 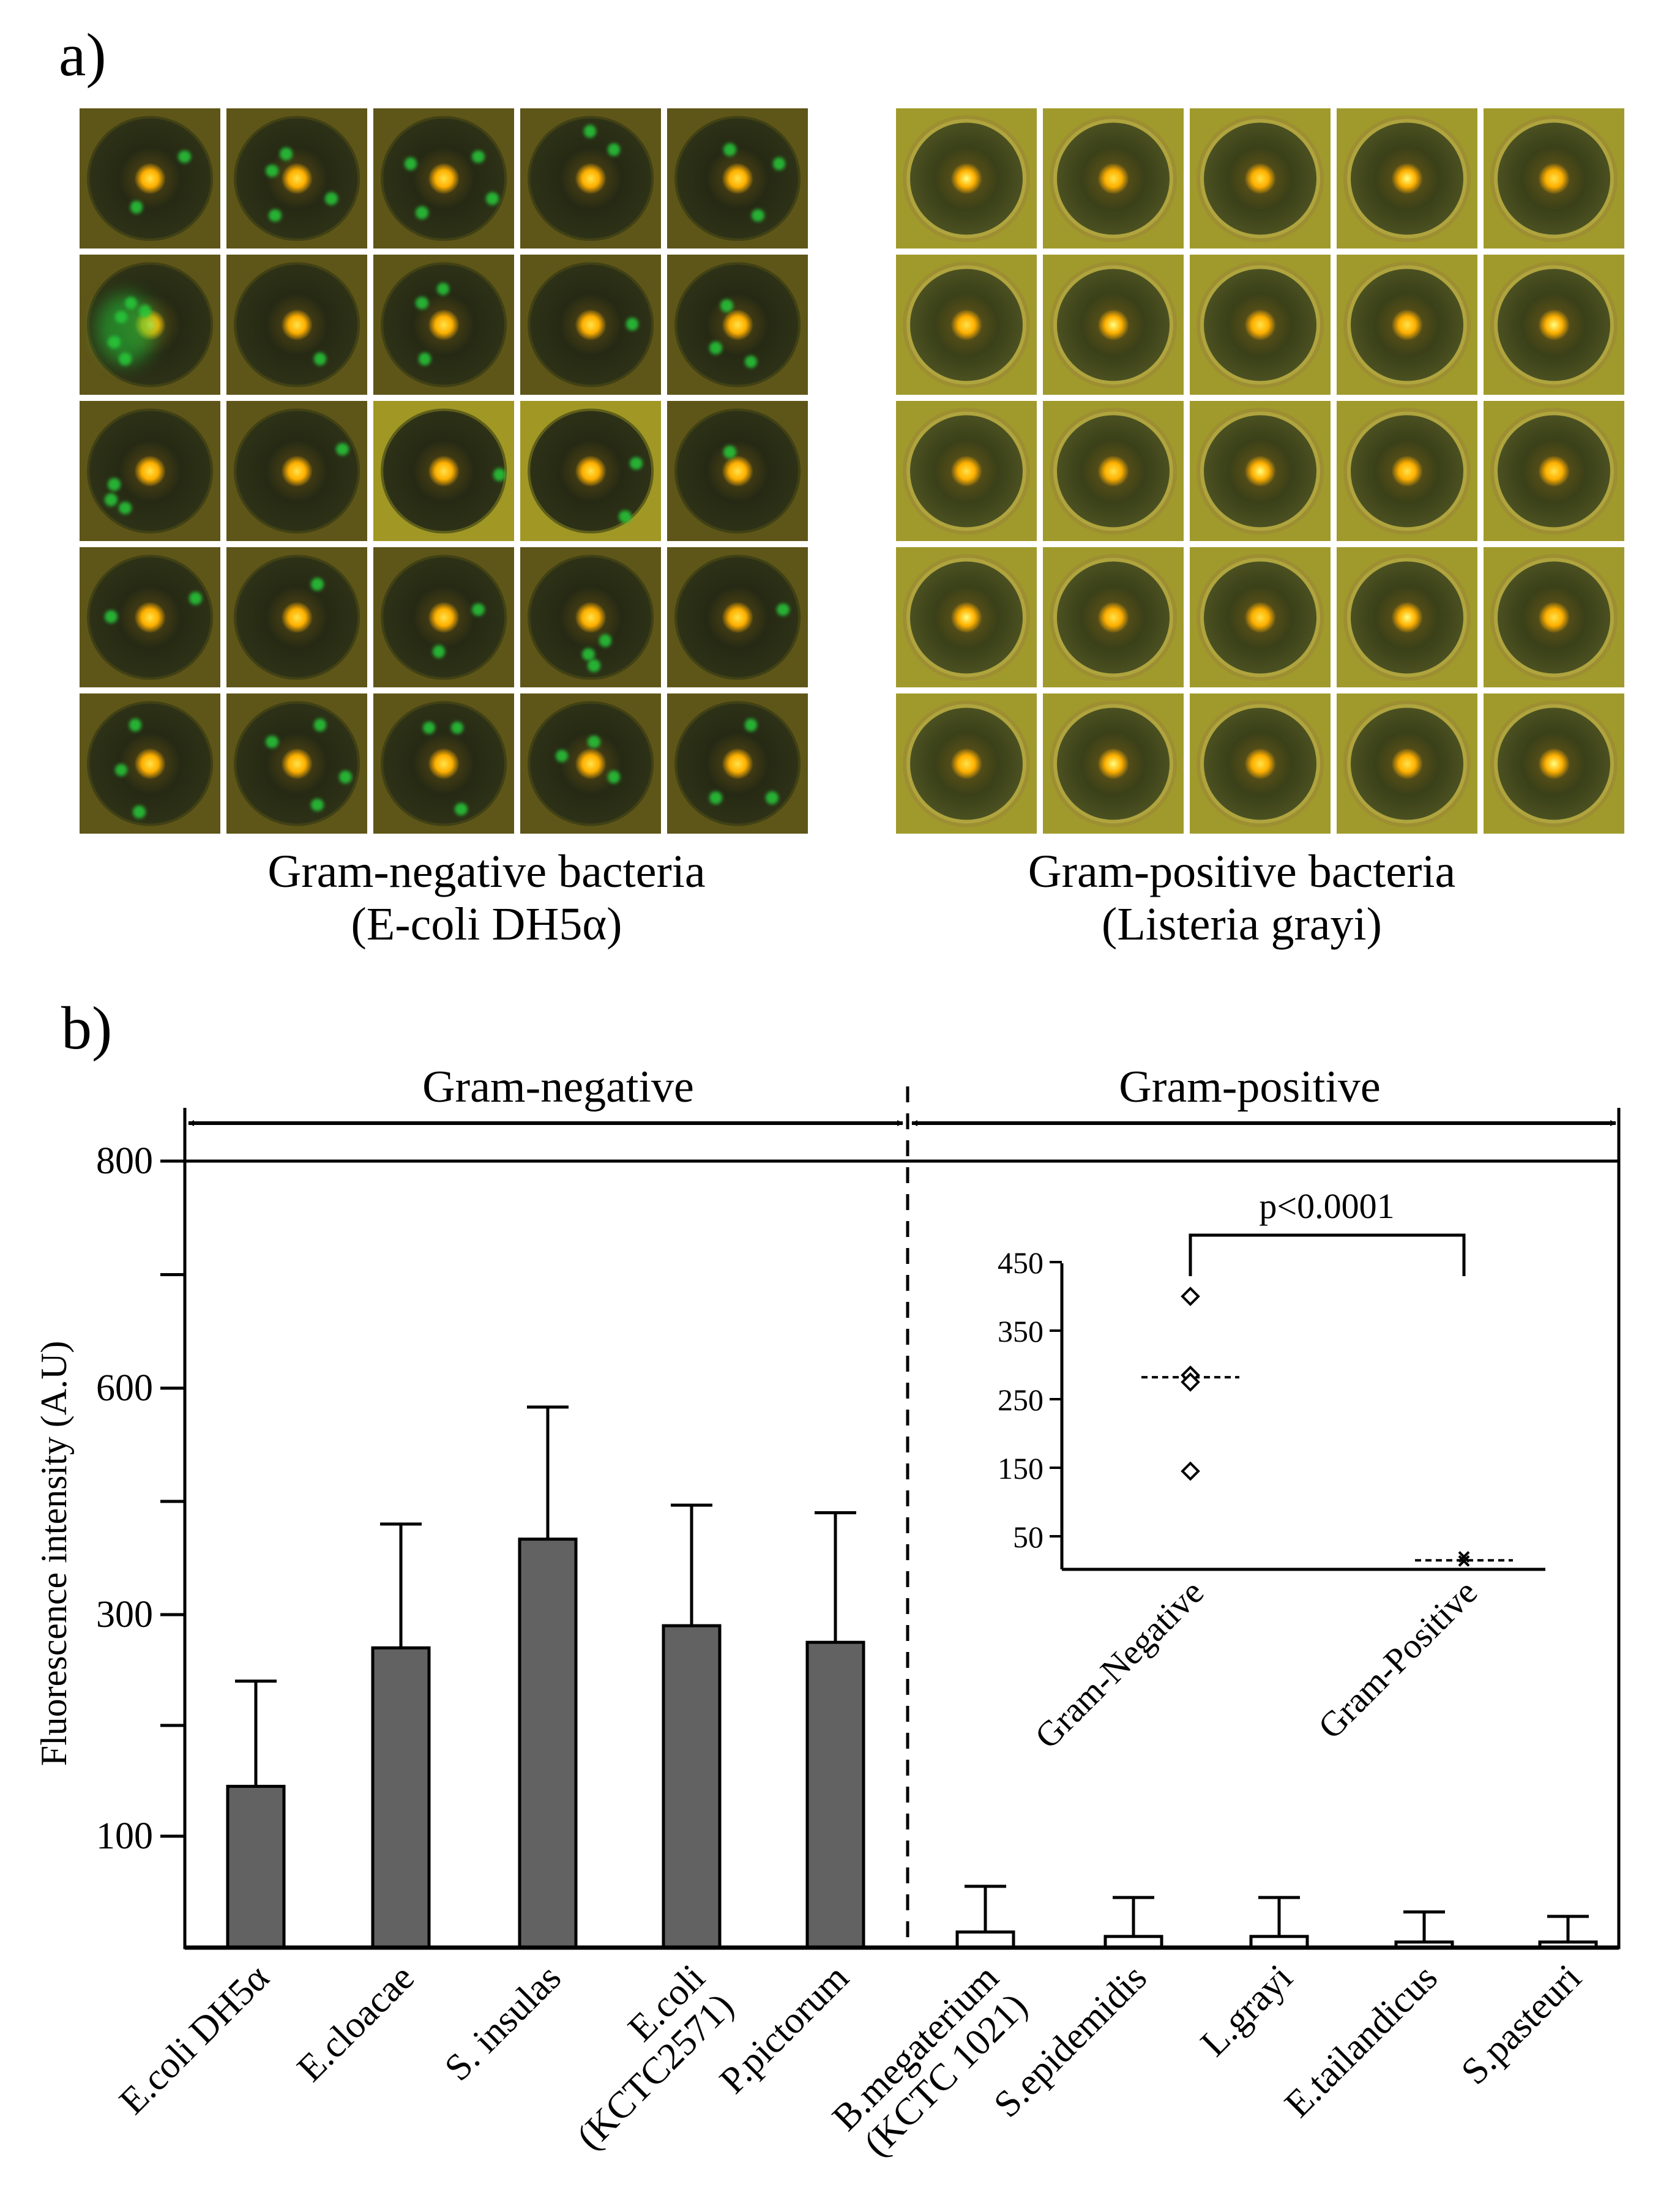 I want to click on inset-point-x, so click(x=1464, y=1557).